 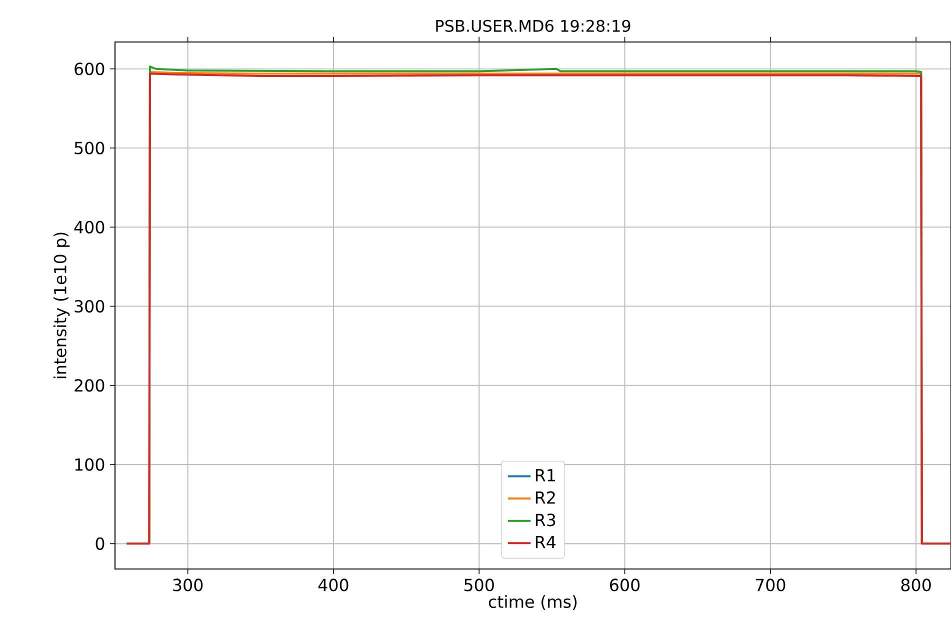 I want to click on y-tick-label: 200, so click(x=89, y=385).